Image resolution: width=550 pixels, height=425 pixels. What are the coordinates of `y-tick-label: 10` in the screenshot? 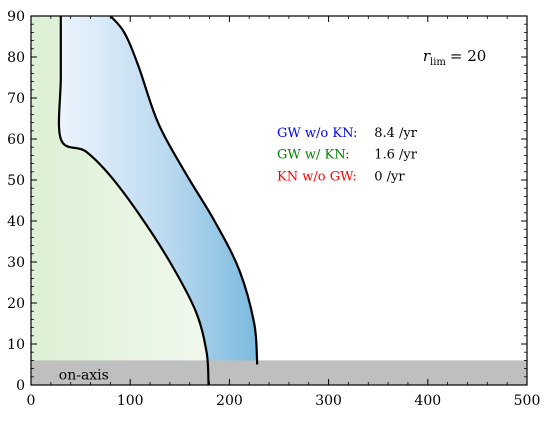 It's located at (16, 345).